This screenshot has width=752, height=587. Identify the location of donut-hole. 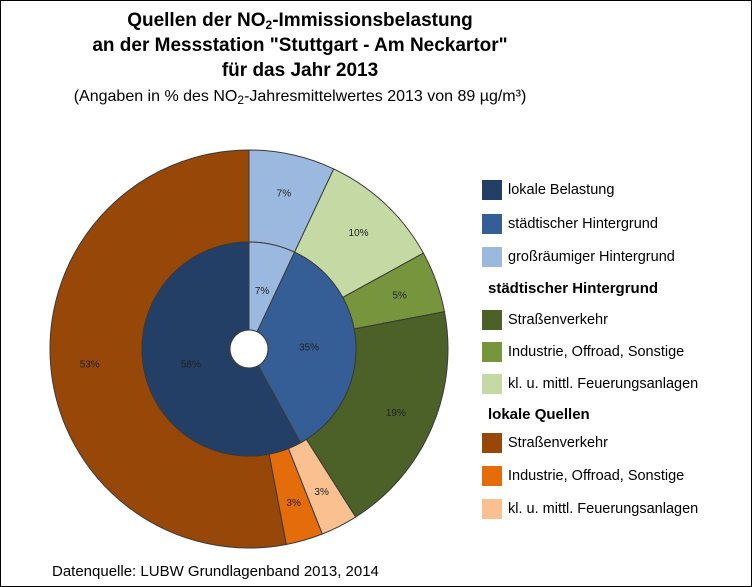
(249, 349).